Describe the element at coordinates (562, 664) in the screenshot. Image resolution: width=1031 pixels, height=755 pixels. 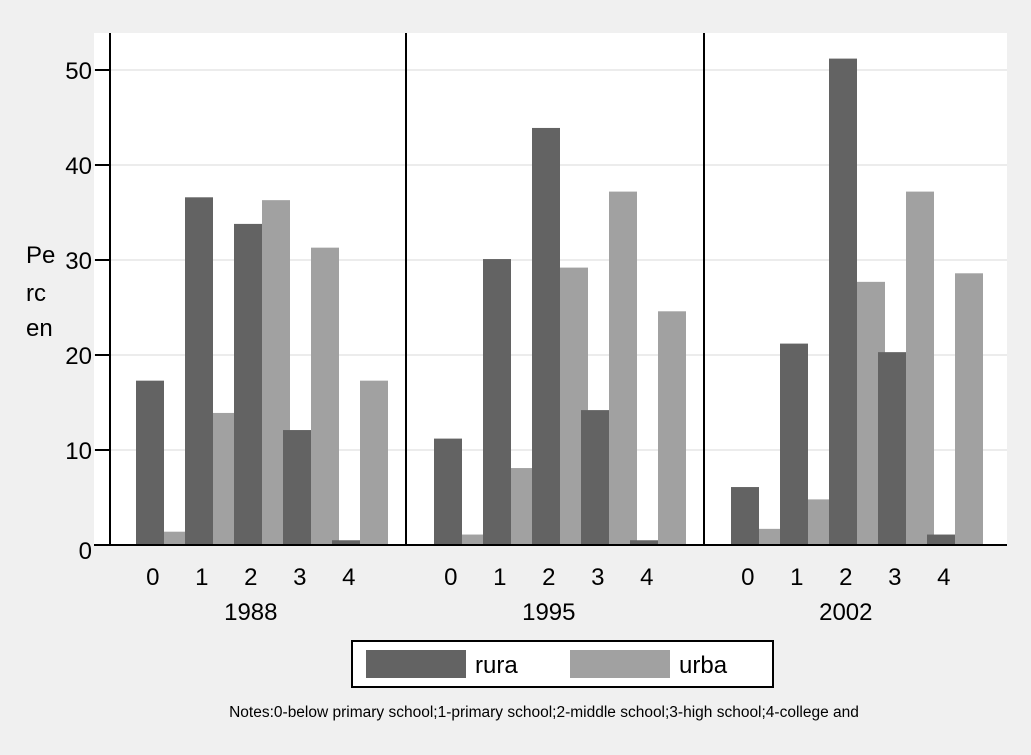
I see `legend: rura urba` at that location.